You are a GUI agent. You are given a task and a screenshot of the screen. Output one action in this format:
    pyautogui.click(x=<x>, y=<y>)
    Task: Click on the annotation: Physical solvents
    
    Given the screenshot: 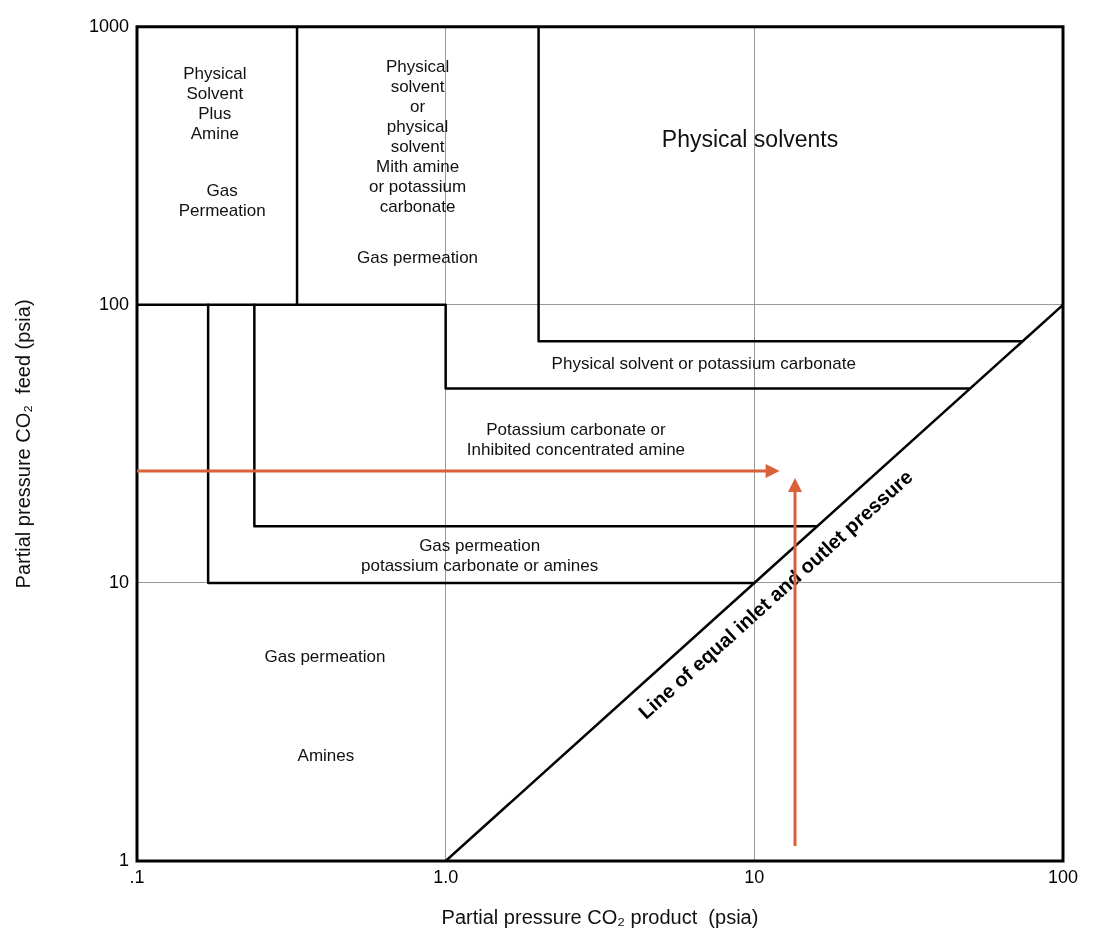 What is the action you would take?
    pyautogui.click(x=750, y=139)
    